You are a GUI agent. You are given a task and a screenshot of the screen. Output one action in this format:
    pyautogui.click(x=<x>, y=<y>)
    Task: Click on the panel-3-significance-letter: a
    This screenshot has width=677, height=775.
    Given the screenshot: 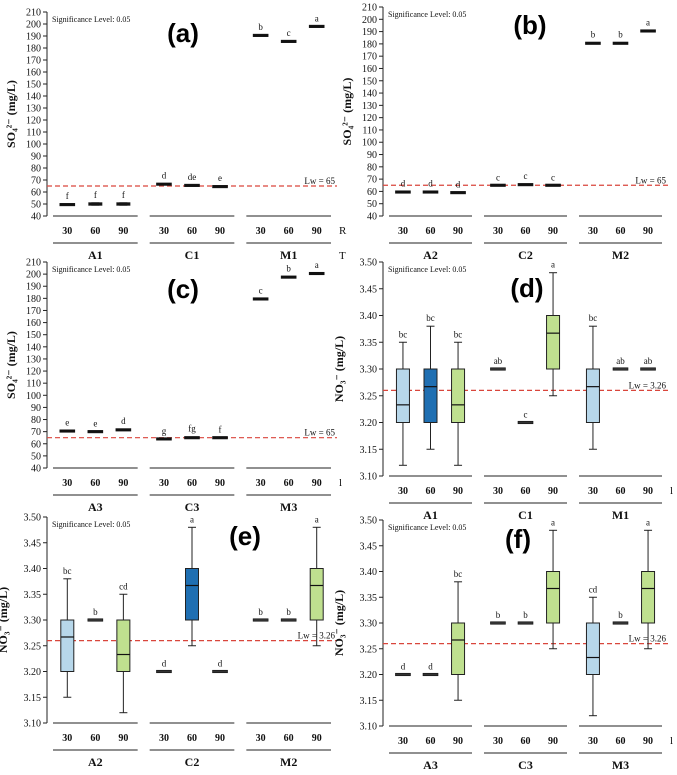 What is the action you would take?
    pyautogui.click(x=317, y=265)
    